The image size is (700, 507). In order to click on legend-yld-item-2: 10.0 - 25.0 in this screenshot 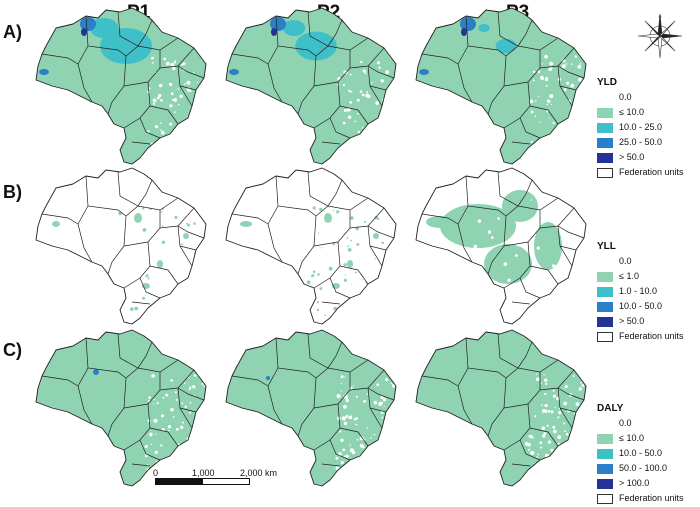, I will do `click(640, 128)`.